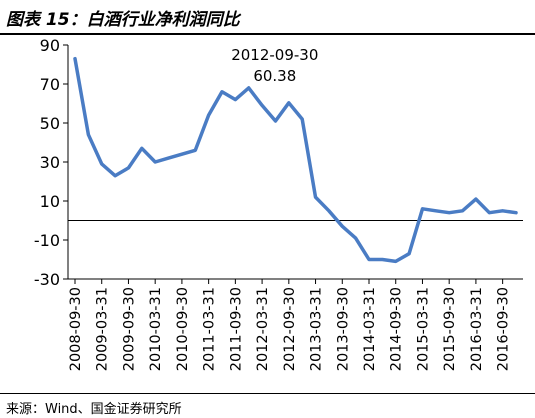 This screenshot has width=535, height=418. Describe the element at coordinates (397, 329) in the screenshot. I see `x-tick-label: 2014-09-30` at that location.